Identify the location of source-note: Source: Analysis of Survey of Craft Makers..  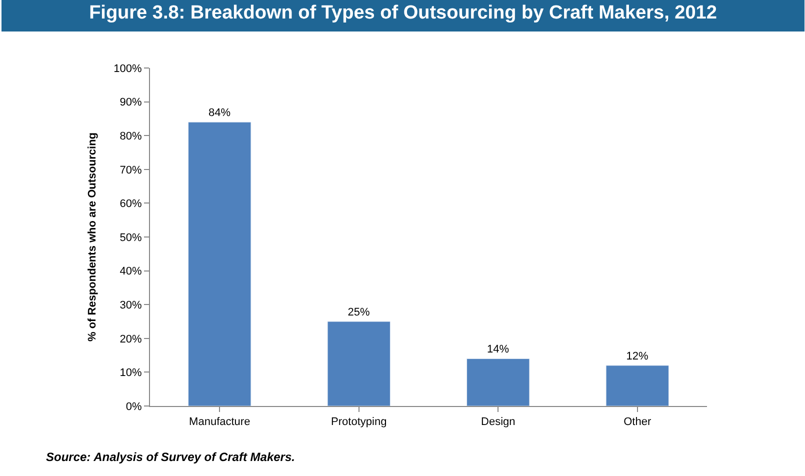
(170, 457).